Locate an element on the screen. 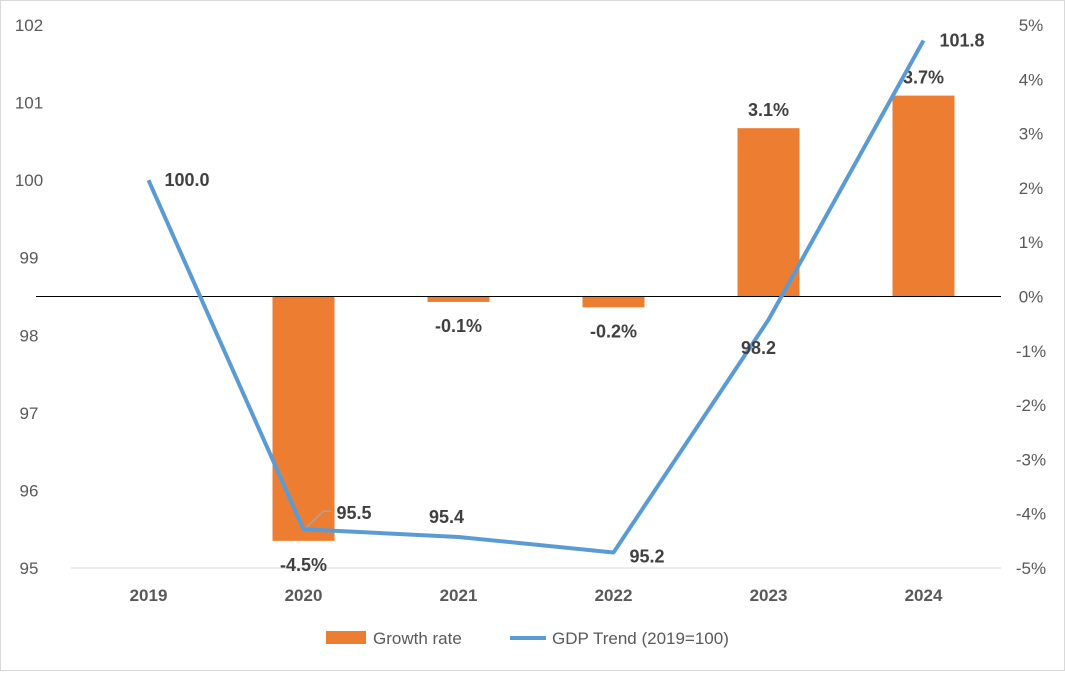 The image size is (1065, 677). bar-data-label: -4.5% is located at coordinates (303, 565).